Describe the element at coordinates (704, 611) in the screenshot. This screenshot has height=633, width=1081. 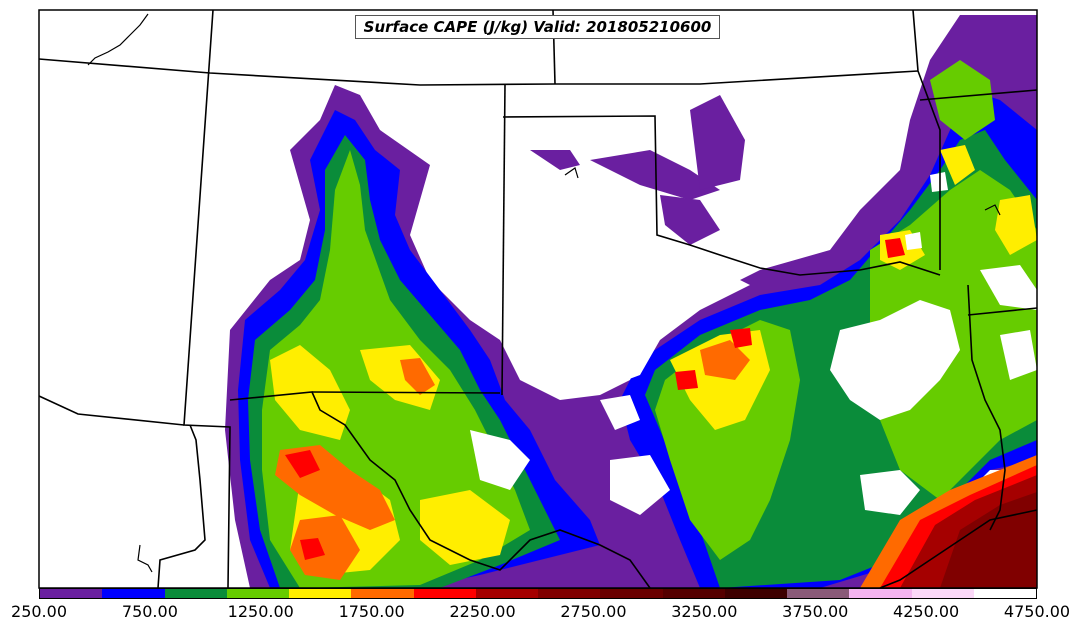
I see `colorbar-tick-label: 3250.00` at that location.